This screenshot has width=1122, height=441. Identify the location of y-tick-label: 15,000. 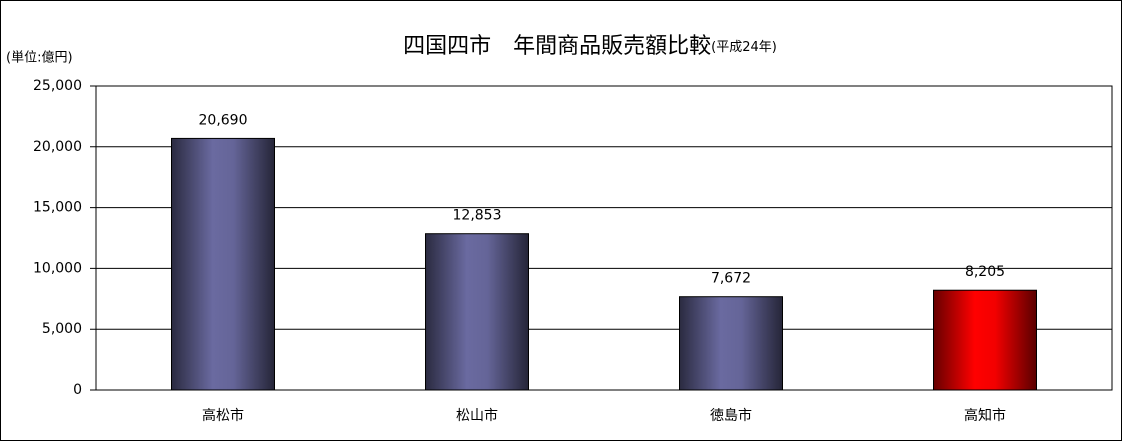
(57, 208).